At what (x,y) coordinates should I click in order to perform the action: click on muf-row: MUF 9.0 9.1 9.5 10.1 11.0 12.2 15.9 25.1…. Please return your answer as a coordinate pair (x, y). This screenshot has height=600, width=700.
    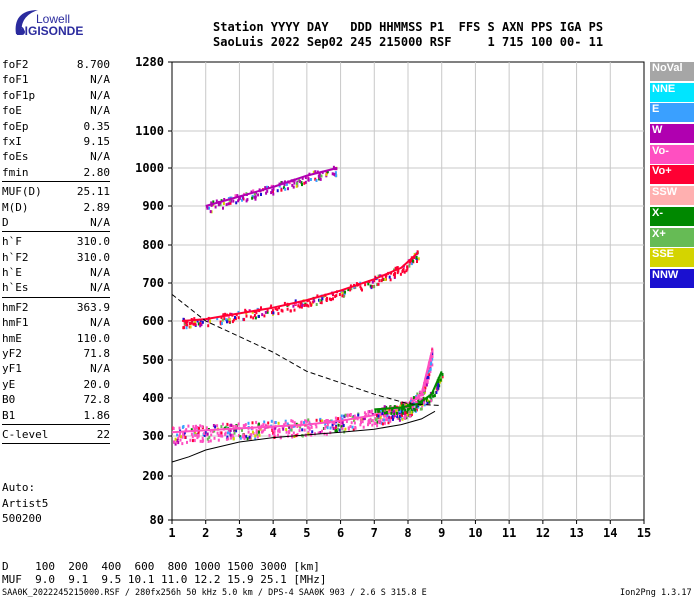
    Looking at the image, I should click on (164, 579).